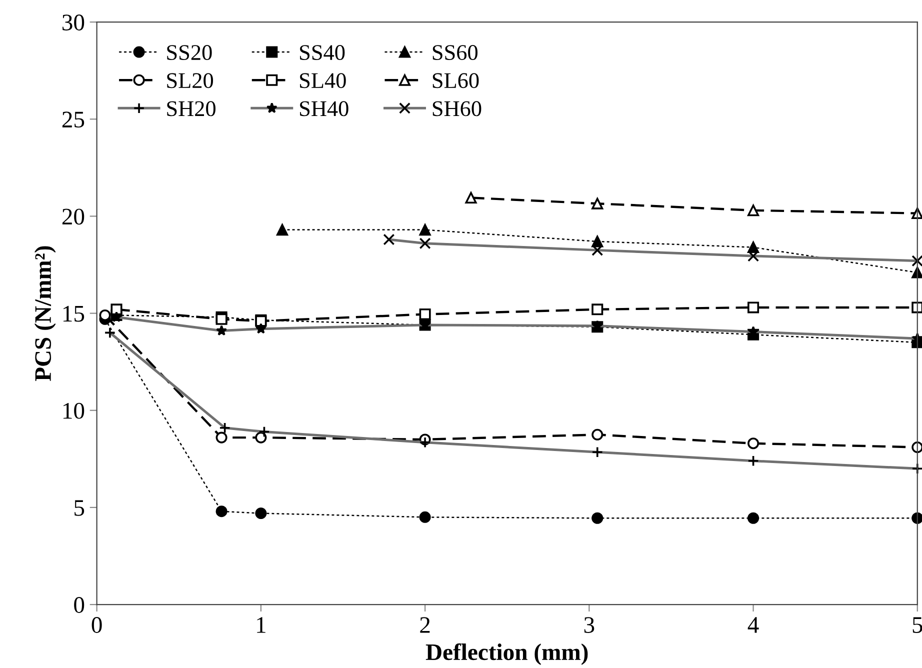 The image size is (922, 668). Describe the element at coordinates (190, 80) in the screenshot. I see `legend-label: SL20` at that location.